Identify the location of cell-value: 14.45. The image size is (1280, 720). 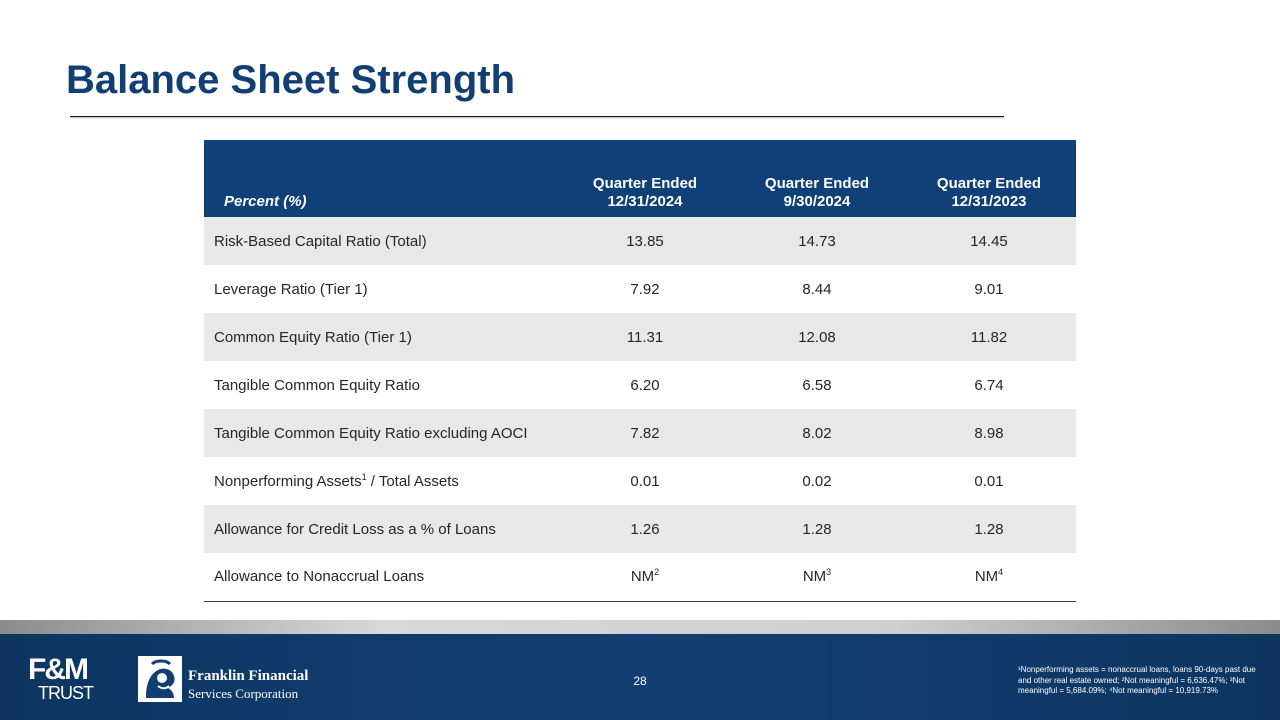
(989, 241).